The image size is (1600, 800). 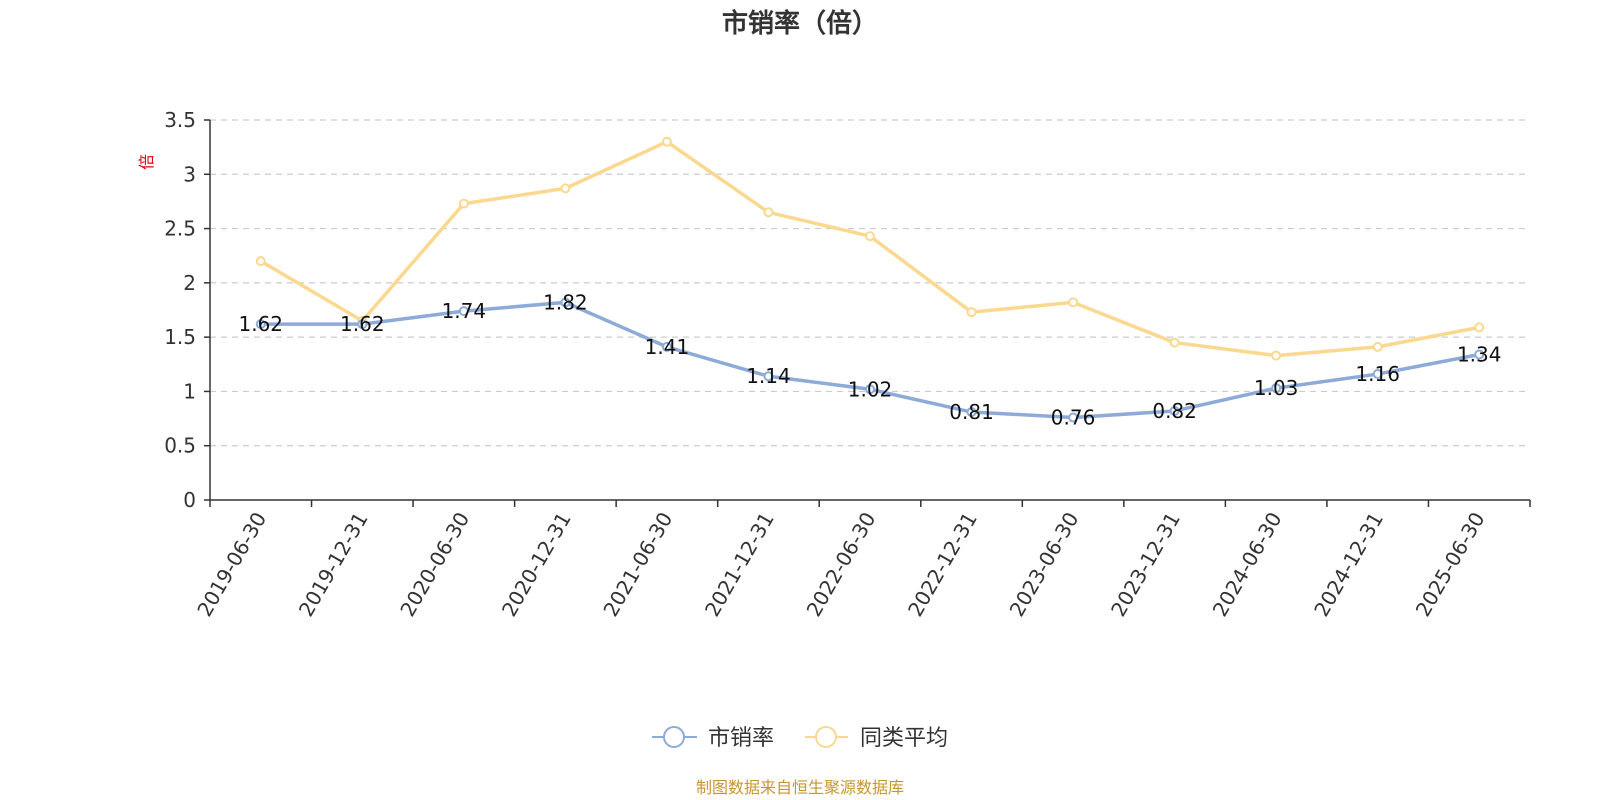 I want to click on y-axis-label: 倍, so click(x=146, y=162).